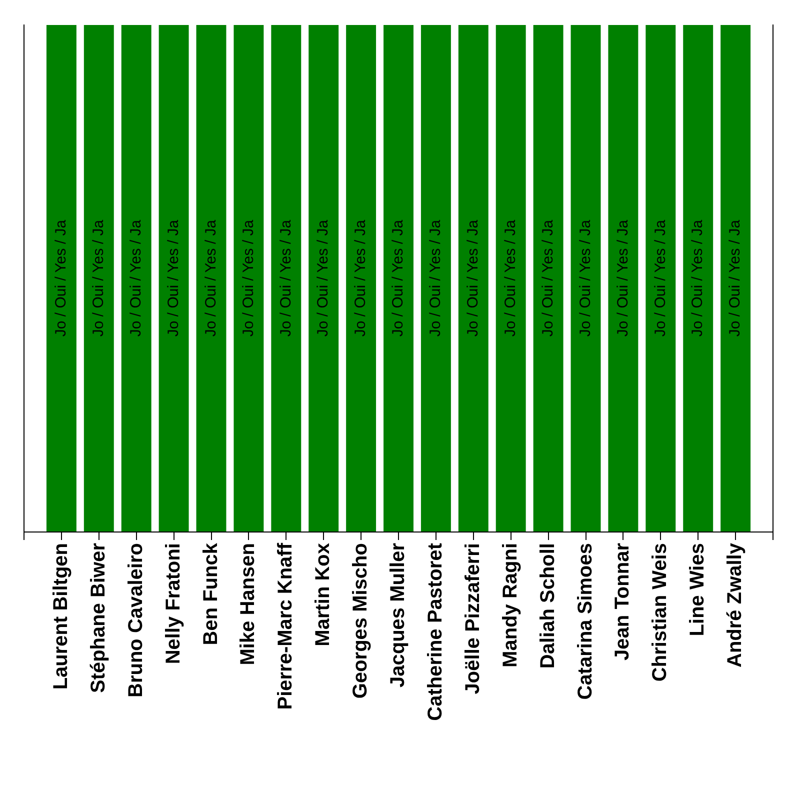  Describe the element at coordinates (660, 612) in the screenshot. I see `x-tick-label: Christian Weis` at that location.